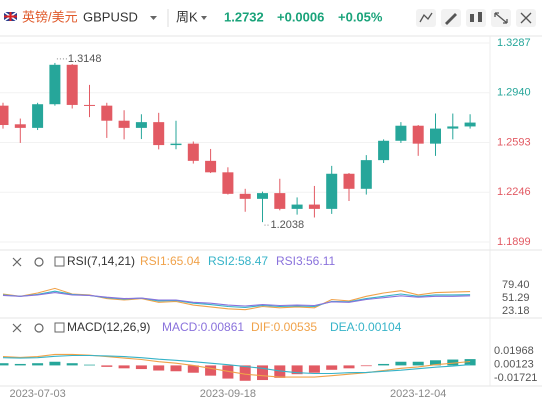  Describe the element at coordinates (10, 16) in the screenshot. I see `flag-icon` at that location.